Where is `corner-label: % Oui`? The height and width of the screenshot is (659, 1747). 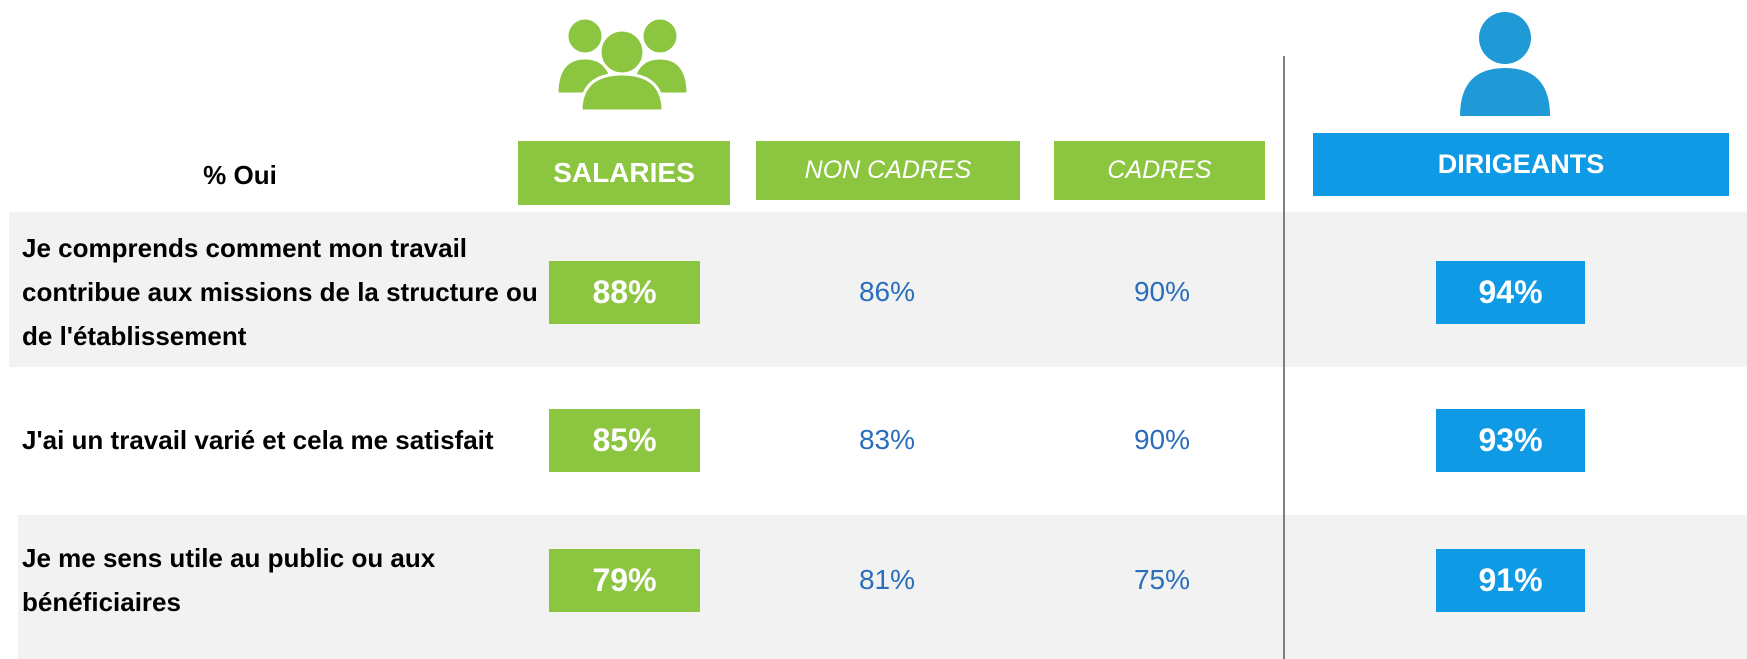
corner-label: % Oui is located at coordinates (240, 174).